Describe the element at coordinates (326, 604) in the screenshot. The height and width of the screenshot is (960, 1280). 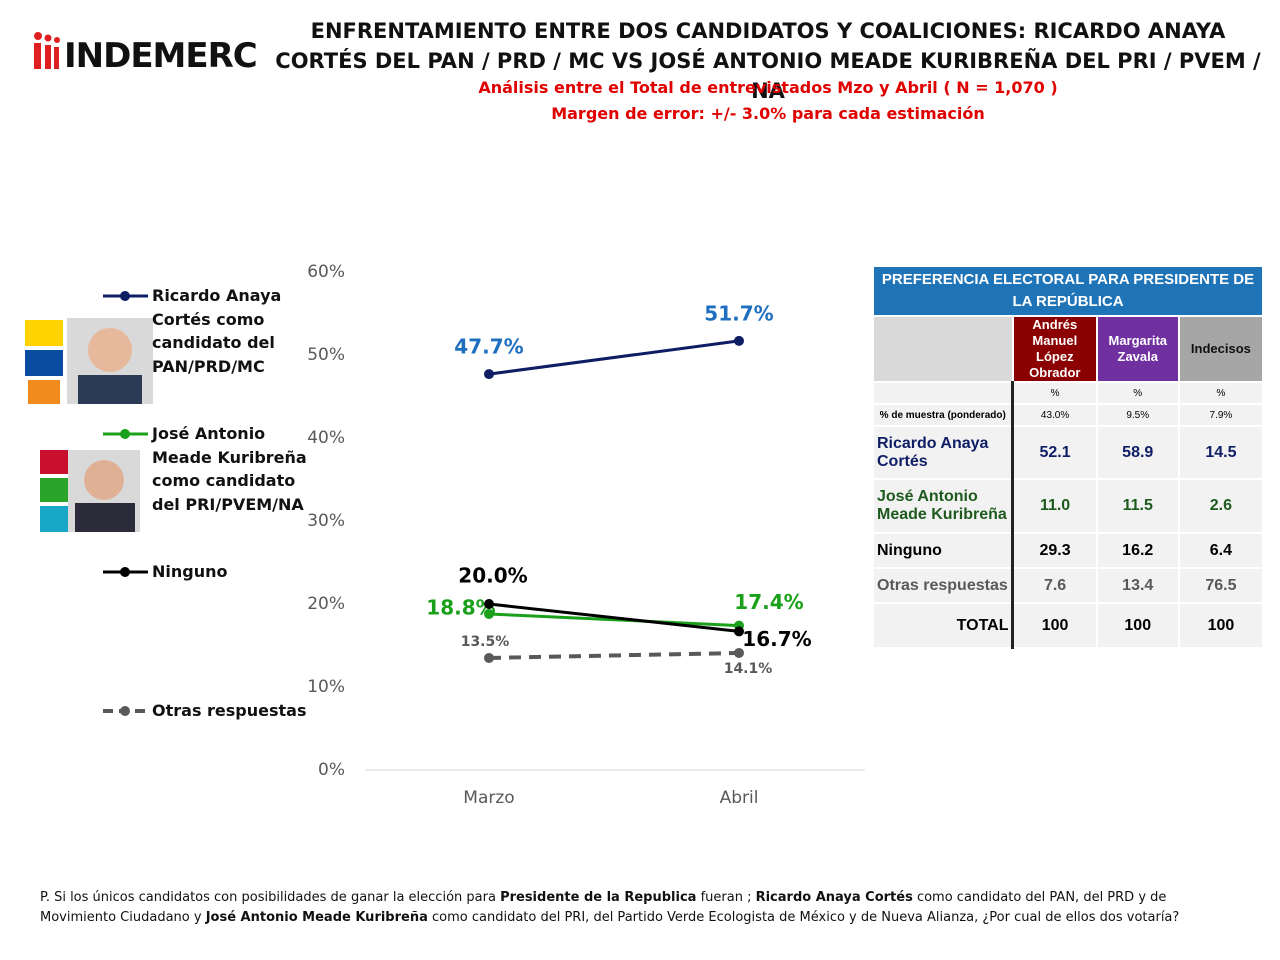
I see `y-tick-label: 20%` at that location.